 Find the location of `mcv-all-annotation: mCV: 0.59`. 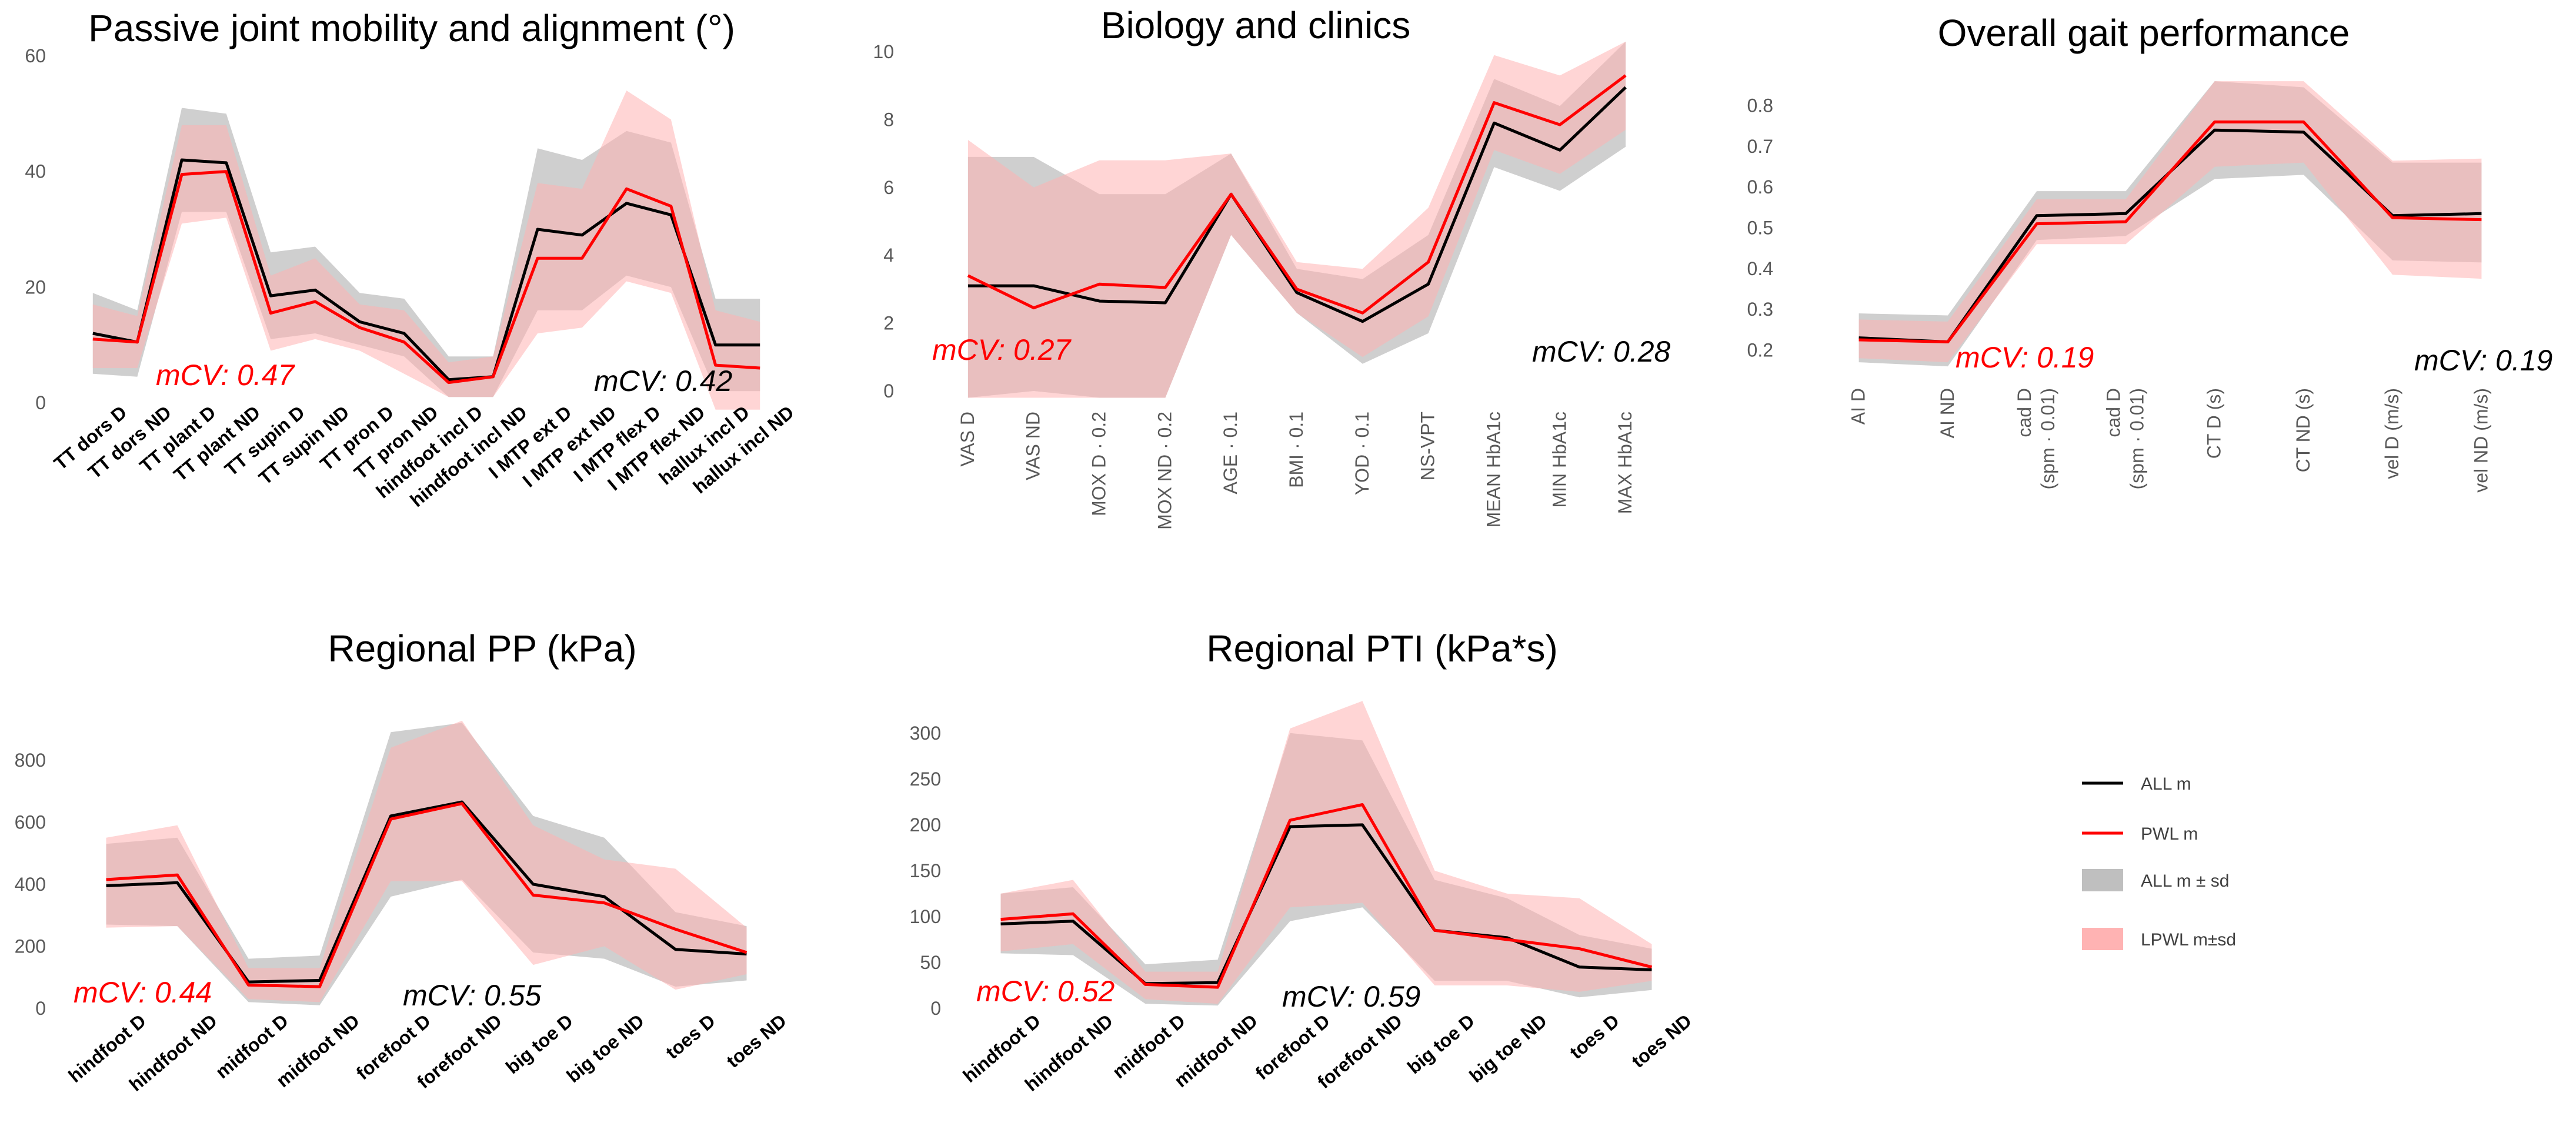

mcv-all-annotation: mCV: 0.59 is located at coordinates (1351, 996).